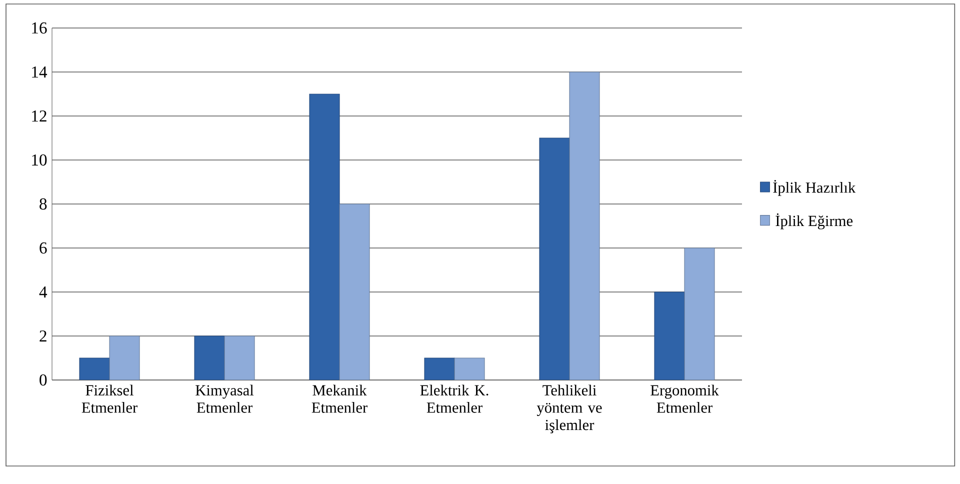 This screenshot has width=960, height=484. Describe the element at coordinates (814, 188) in the screenshot. I see `legend-label: İplik Hazırlık` at that location.